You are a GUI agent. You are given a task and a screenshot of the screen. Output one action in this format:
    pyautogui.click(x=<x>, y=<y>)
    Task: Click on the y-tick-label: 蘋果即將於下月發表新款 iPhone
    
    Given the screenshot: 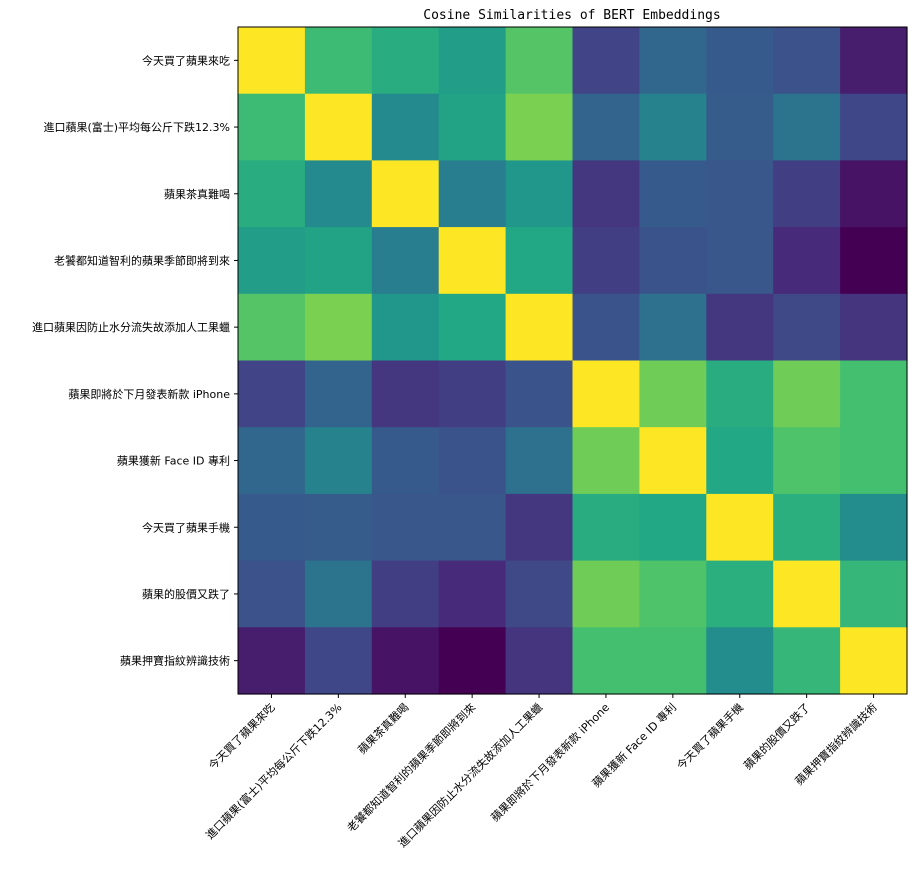 What is the action you would take?
    pyautogui.click(x=149, y=394)
    